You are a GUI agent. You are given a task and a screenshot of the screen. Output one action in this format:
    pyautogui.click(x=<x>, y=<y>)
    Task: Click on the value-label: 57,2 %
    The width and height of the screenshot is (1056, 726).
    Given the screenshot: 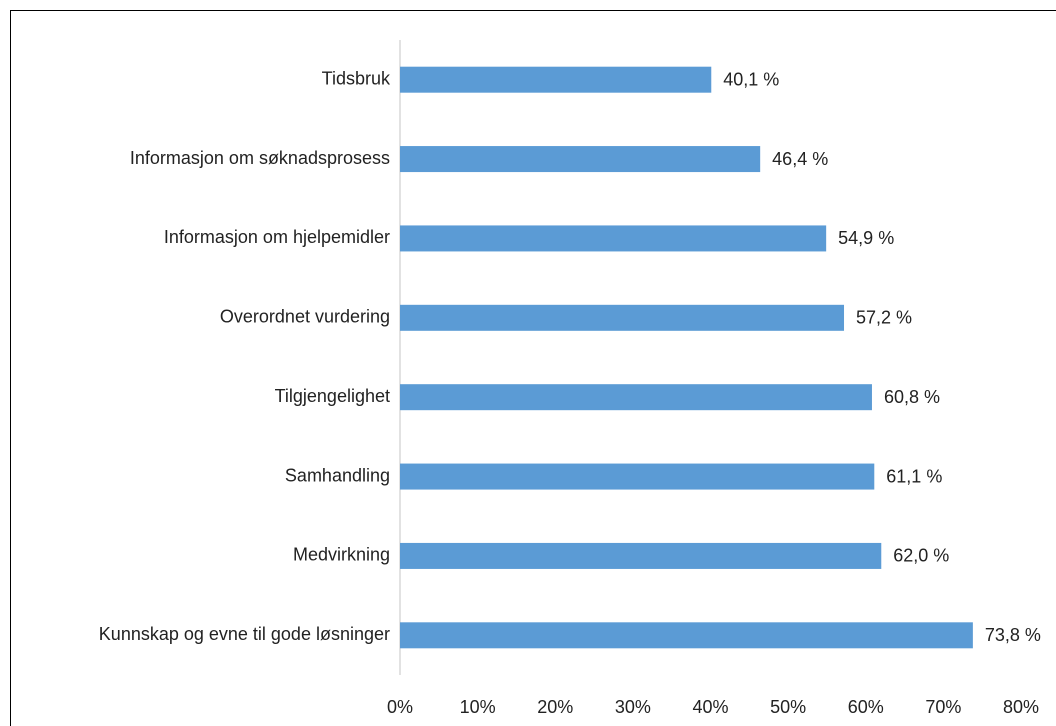 What is the action you would take?
    pyautogui.click(x=884, y=318)
    